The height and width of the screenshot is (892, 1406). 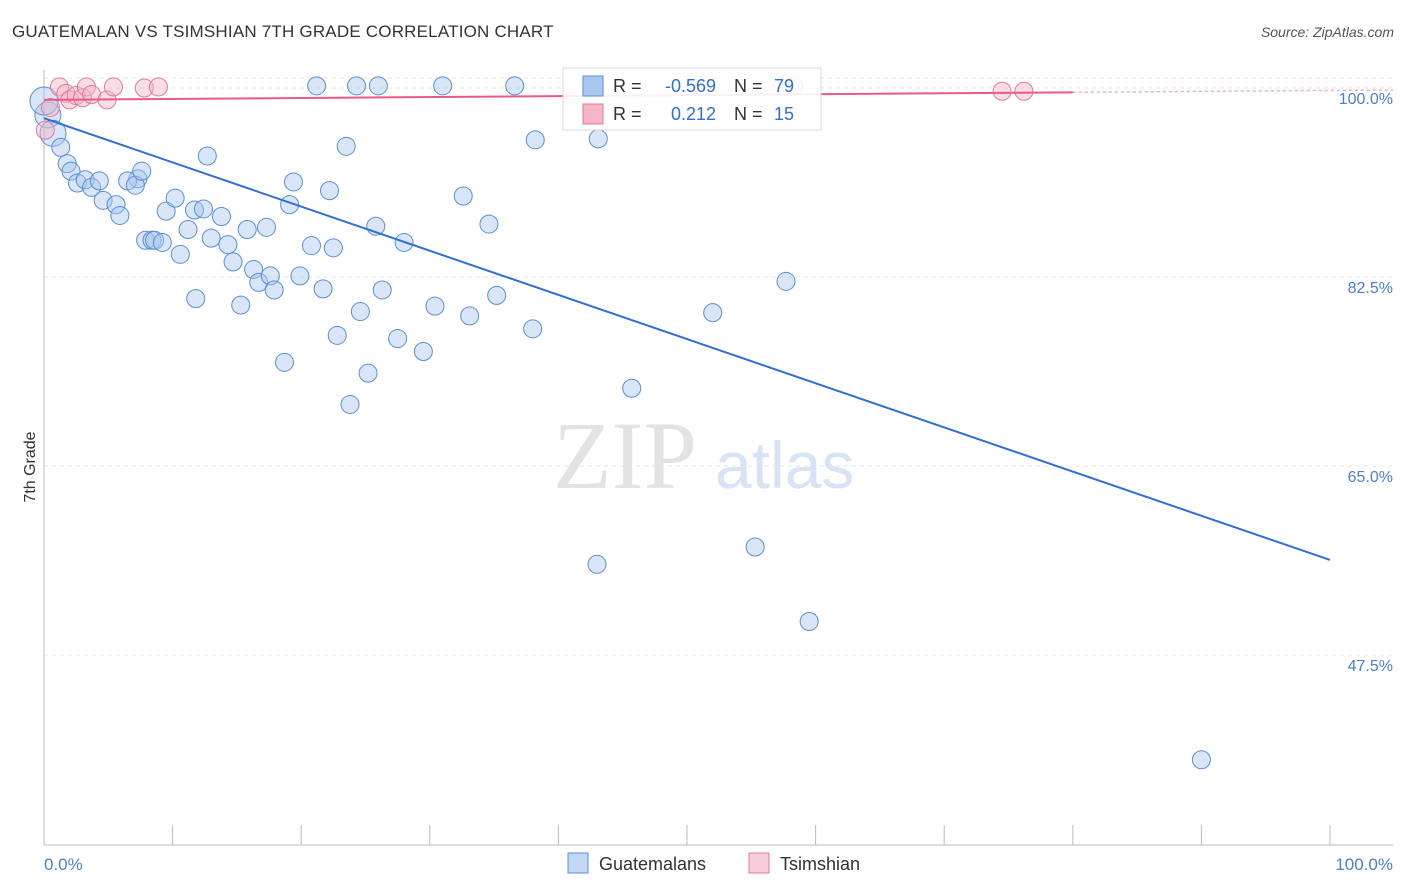 I want to click on stats-n-label-1: N =, so click(x=748, y=114).